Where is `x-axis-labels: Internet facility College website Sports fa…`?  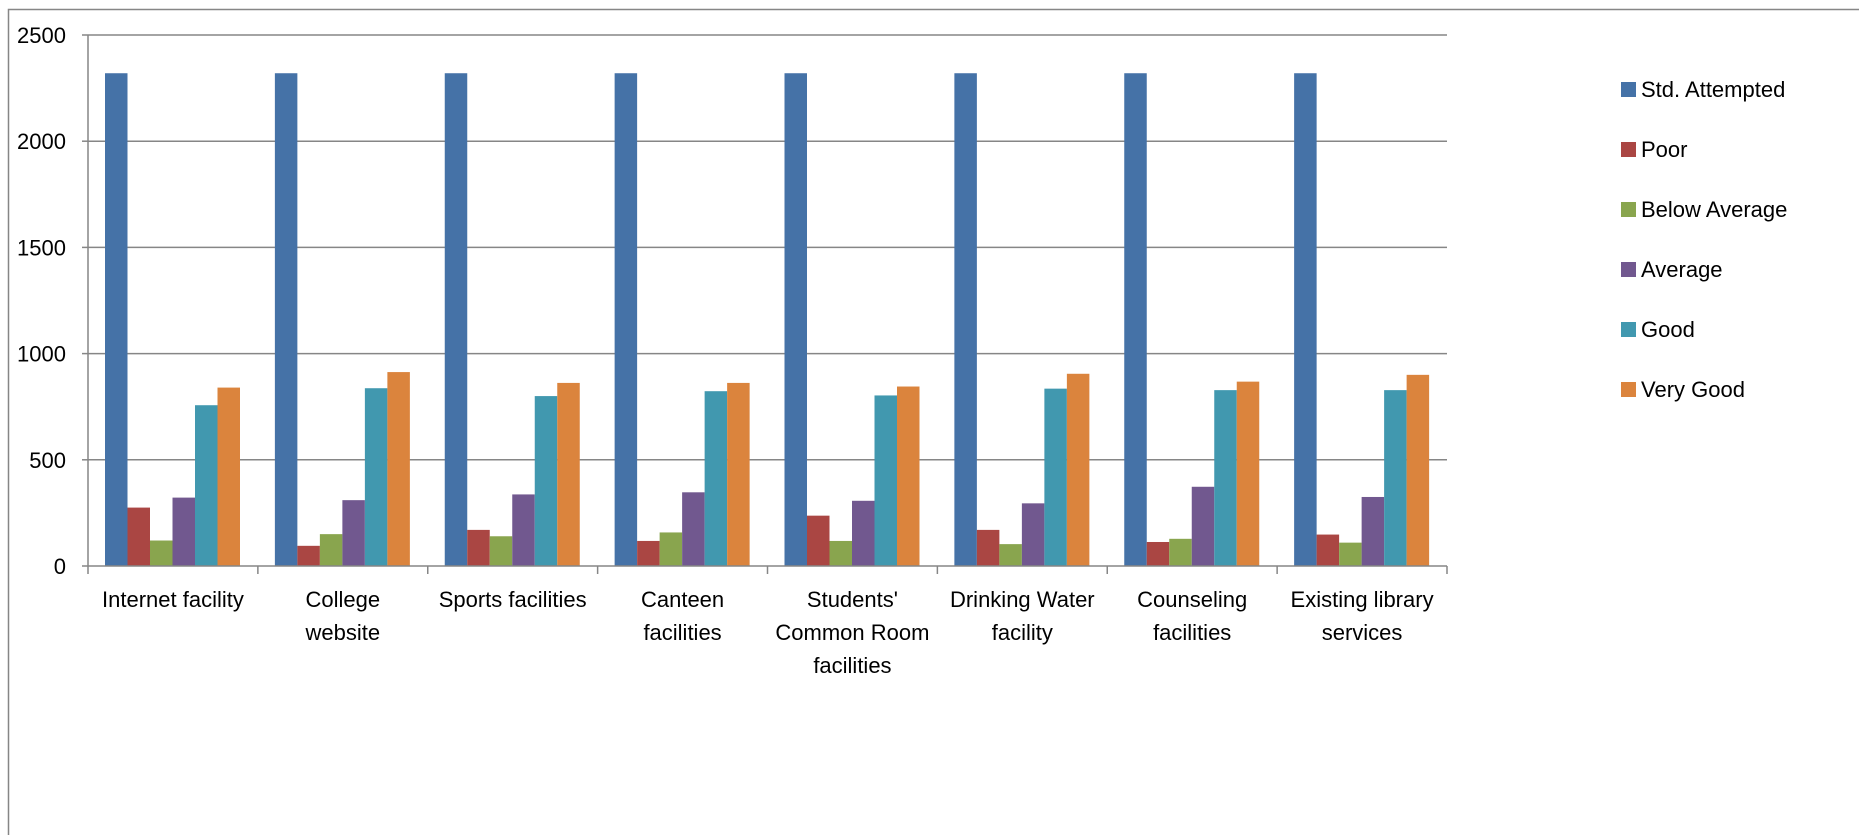 x-axis-labels: Internet facility College website Sports fa… is located at coordinates (768, 632).